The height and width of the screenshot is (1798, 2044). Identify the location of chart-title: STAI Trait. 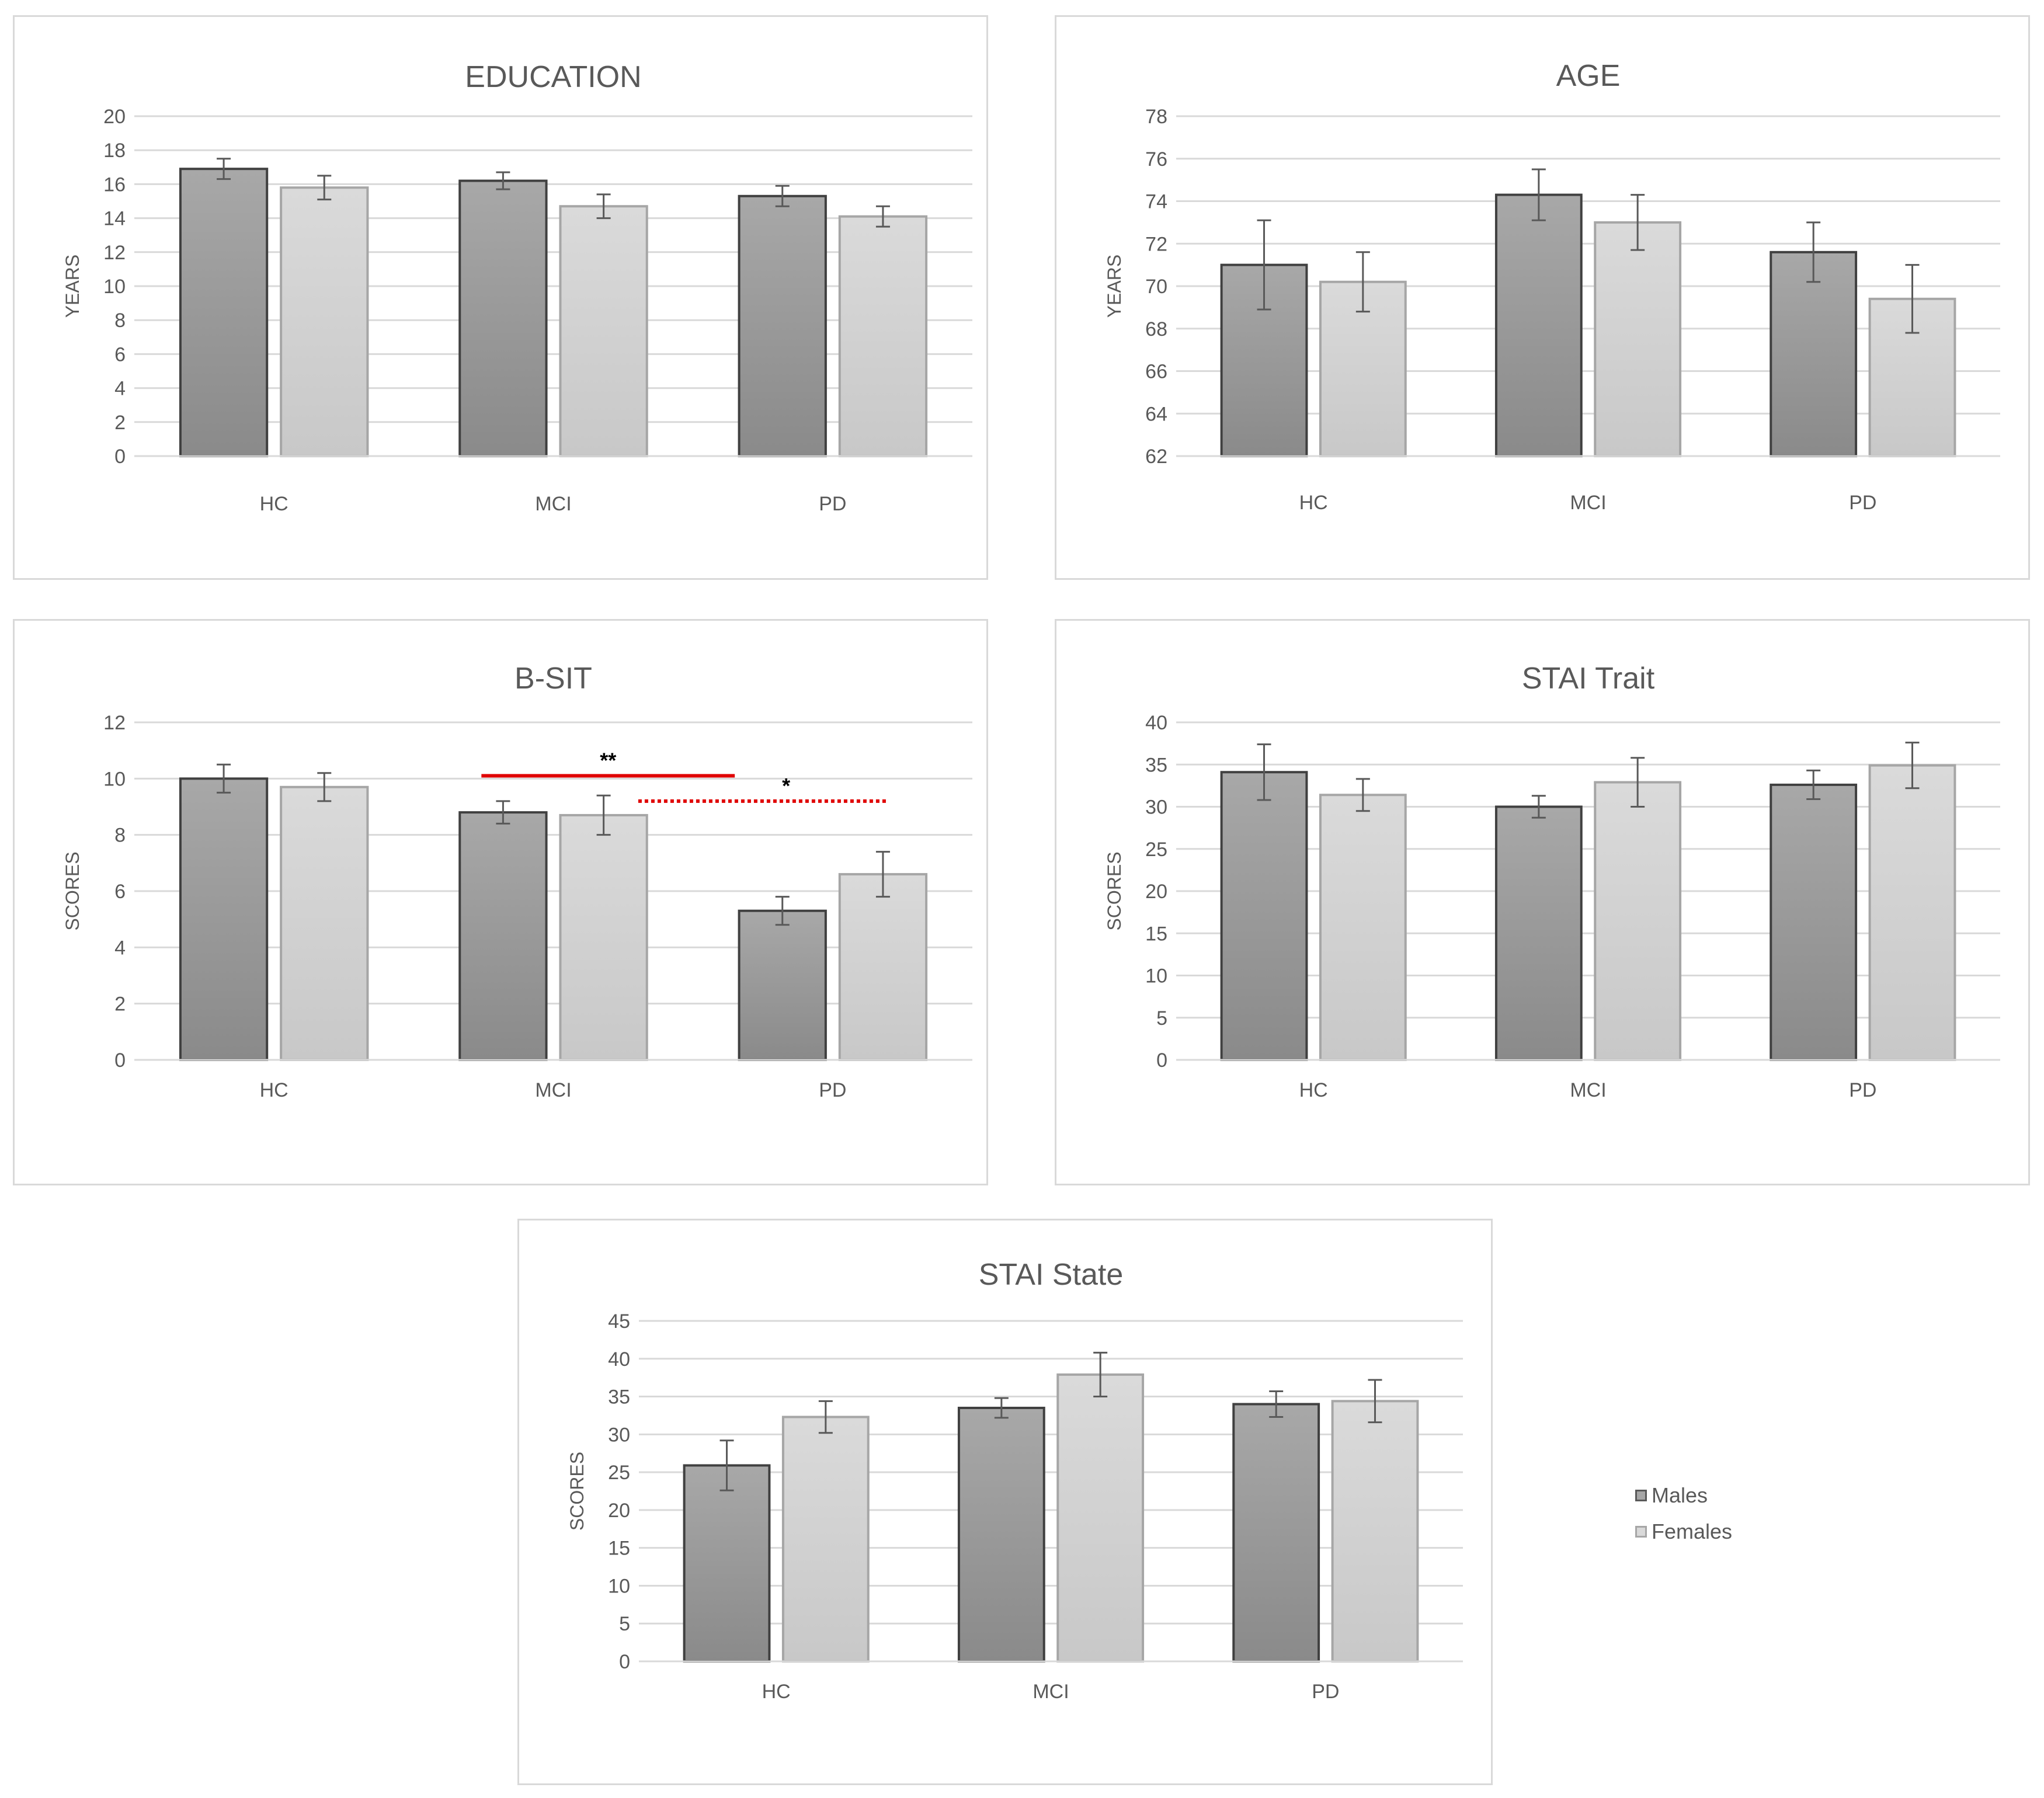
(1588, 678).